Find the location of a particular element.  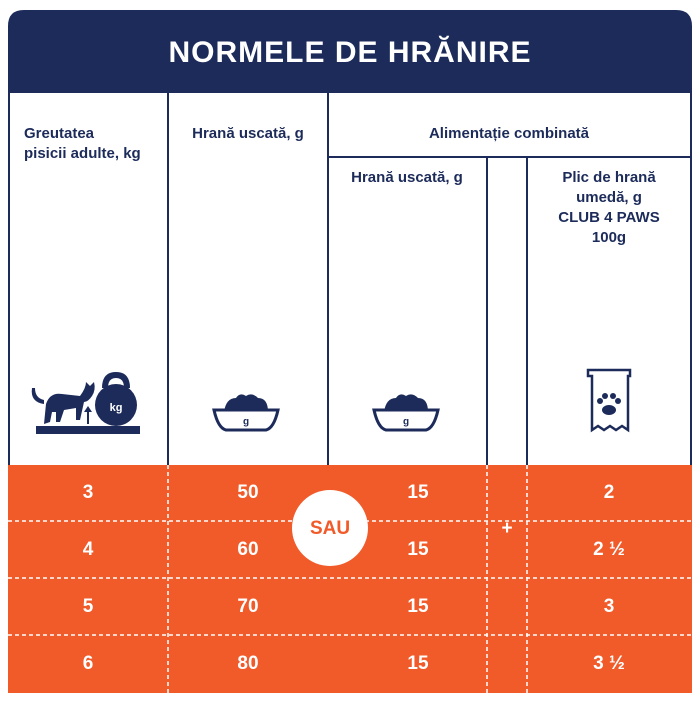

table-cell: 80 is located at coordinates (247, 663).